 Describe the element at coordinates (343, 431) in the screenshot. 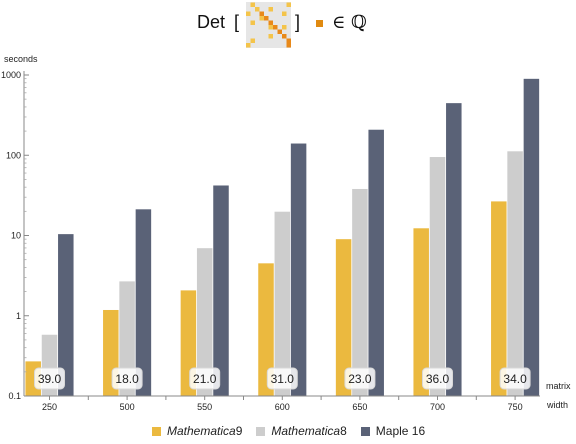

I see `legend-label: 8` at that location.